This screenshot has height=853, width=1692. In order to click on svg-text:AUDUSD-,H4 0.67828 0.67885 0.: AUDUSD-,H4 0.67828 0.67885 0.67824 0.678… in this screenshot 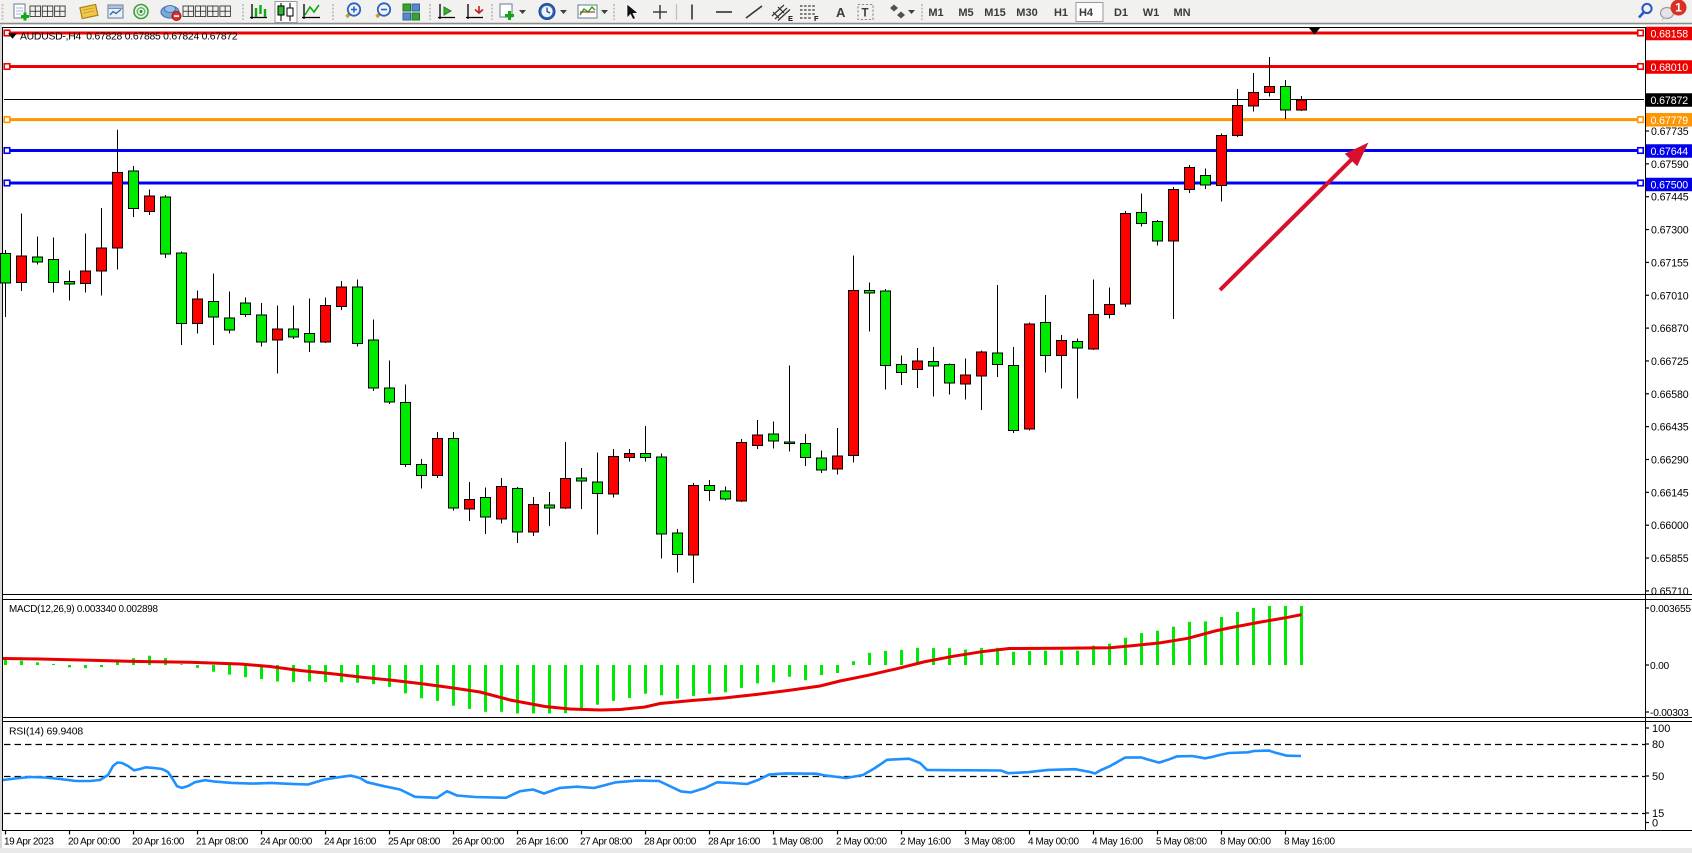, I will do `click(129, 37)`.